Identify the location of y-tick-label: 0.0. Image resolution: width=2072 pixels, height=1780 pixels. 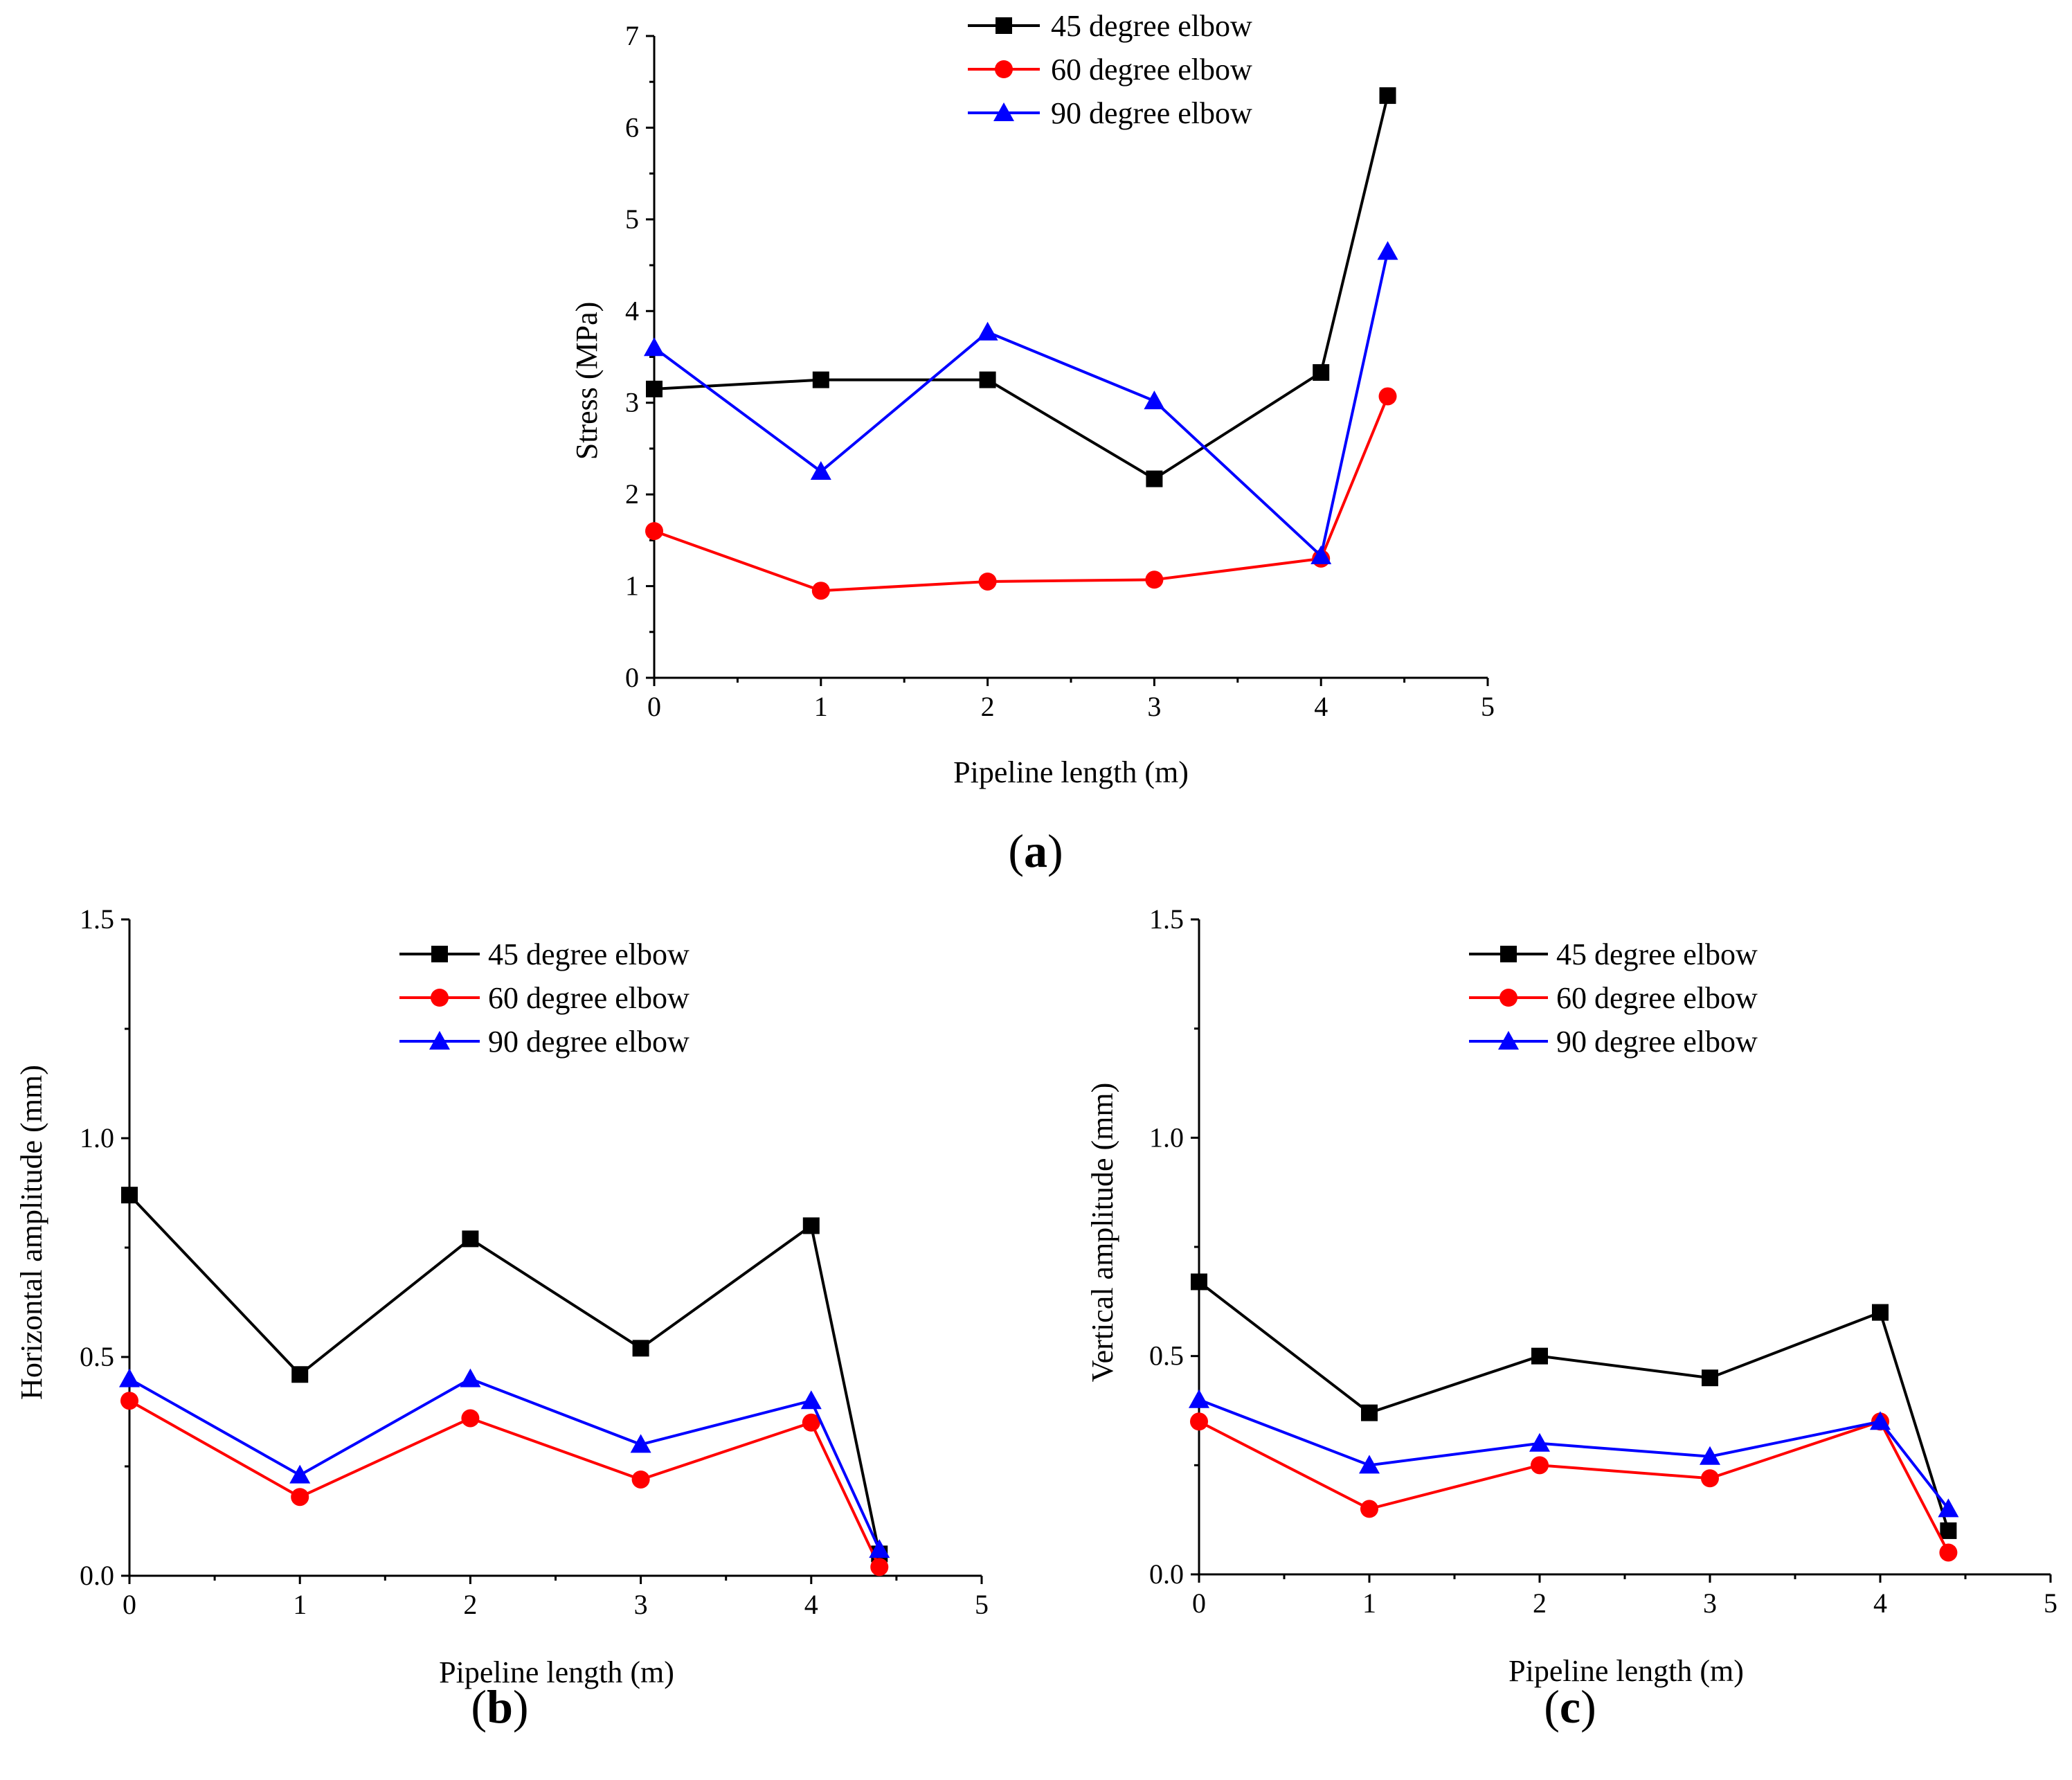
(97, 1575).